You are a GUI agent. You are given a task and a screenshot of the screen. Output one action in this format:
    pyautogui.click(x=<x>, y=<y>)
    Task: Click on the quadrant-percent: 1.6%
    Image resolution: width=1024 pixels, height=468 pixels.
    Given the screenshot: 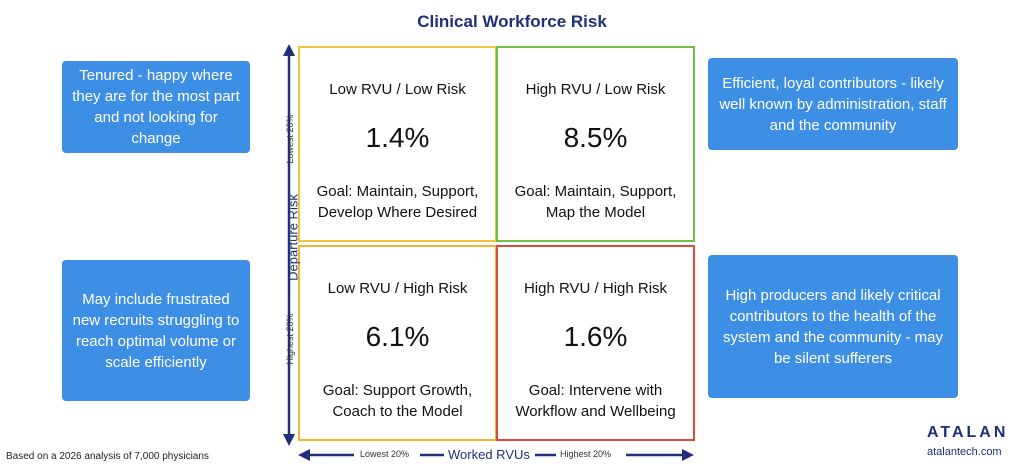 What is the action you would take?
    pyautogui.click(x=595, y=336)
    